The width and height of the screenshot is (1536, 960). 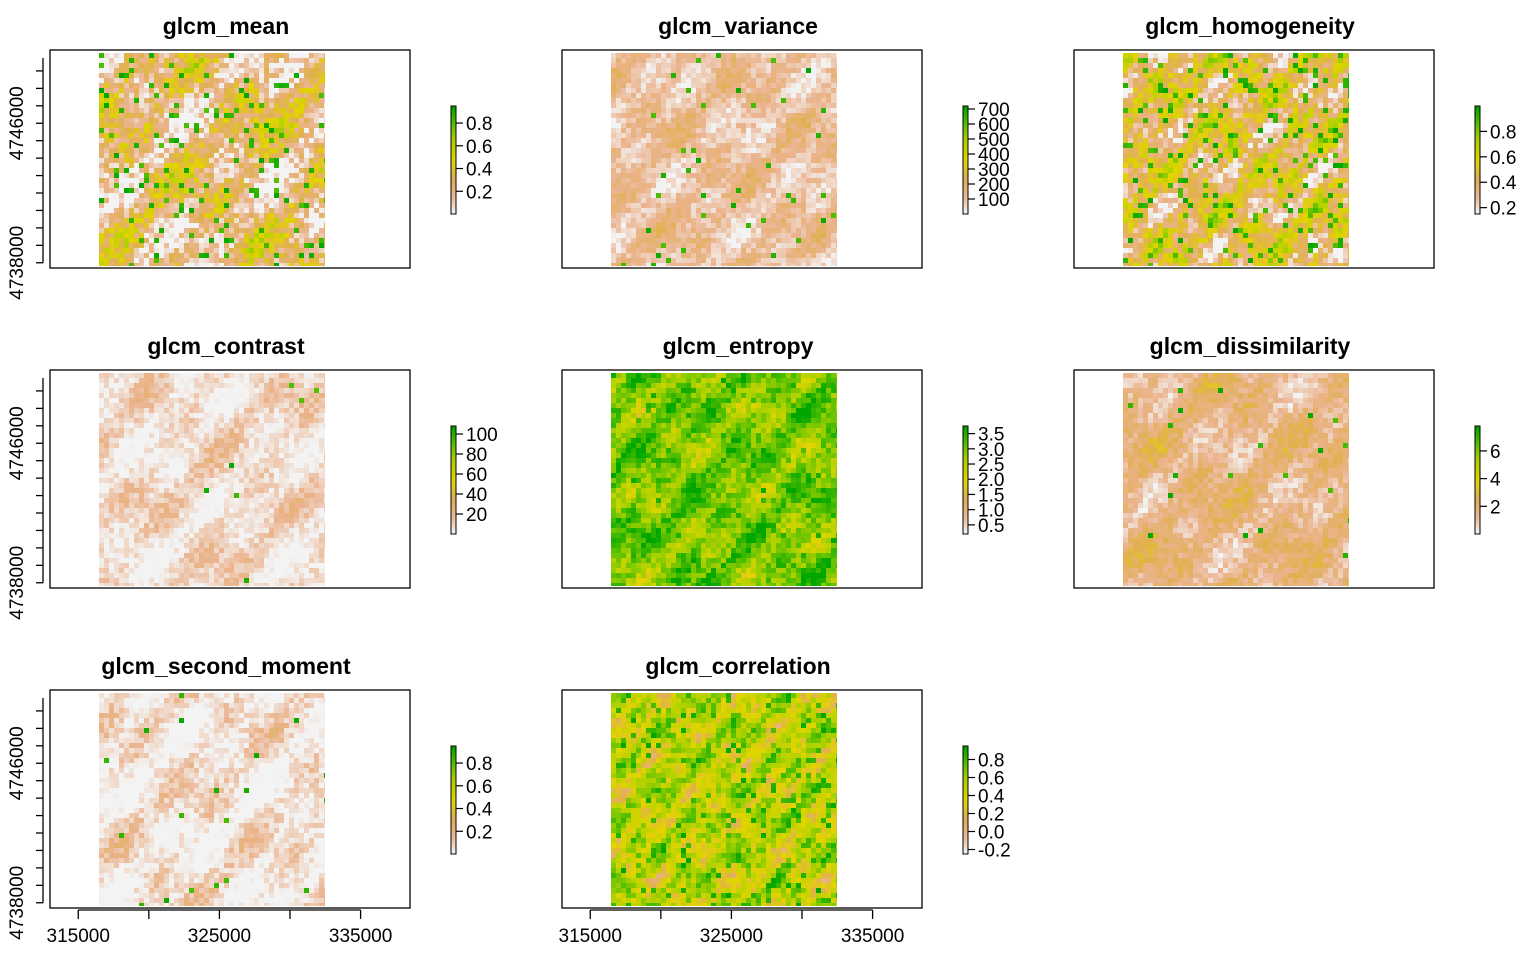 I want to click on panel-glcm-homogeneity: glcm_homogeneity 0.2 0.4 0.6 0.8, so click(x=1295, y=140).